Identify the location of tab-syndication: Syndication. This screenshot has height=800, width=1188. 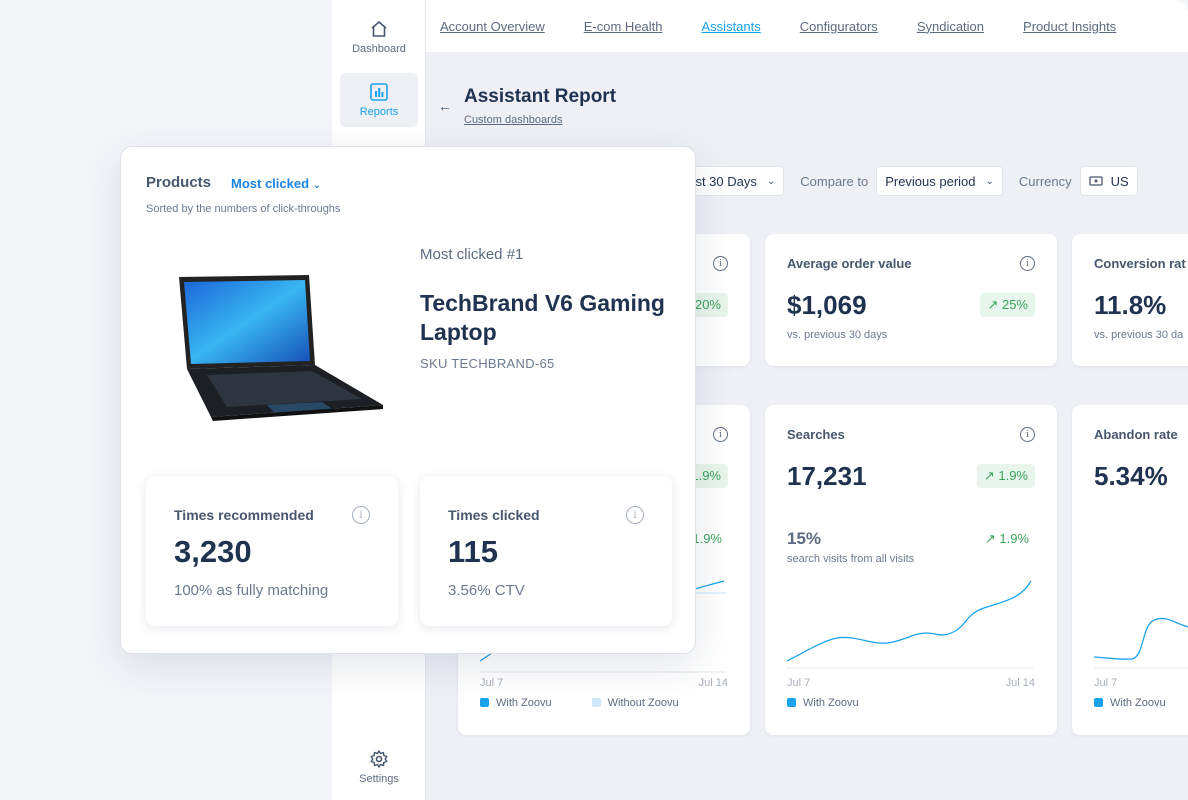
(950, 26).